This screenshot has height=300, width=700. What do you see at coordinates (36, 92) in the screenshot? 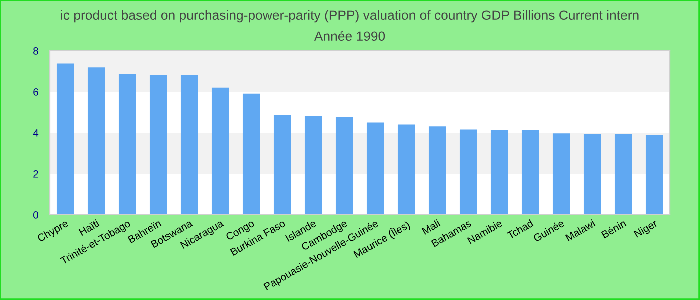
I see `y-tick-label: 6` at bounding box center [36, 92].